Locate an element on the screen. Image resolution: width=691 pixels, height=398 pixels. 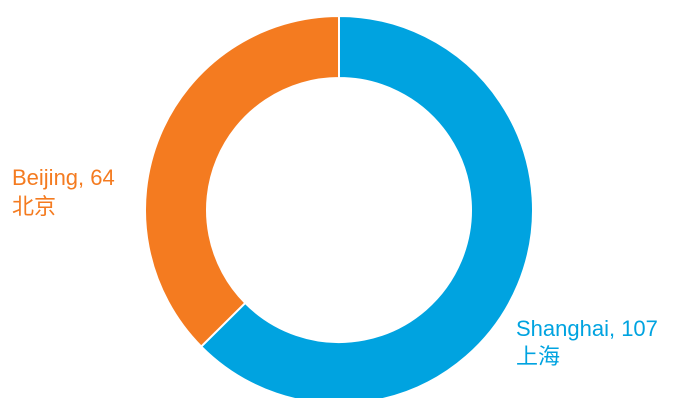
slice-label-shanghai: Shanghai, 107 is located at coordinates (587, 328).